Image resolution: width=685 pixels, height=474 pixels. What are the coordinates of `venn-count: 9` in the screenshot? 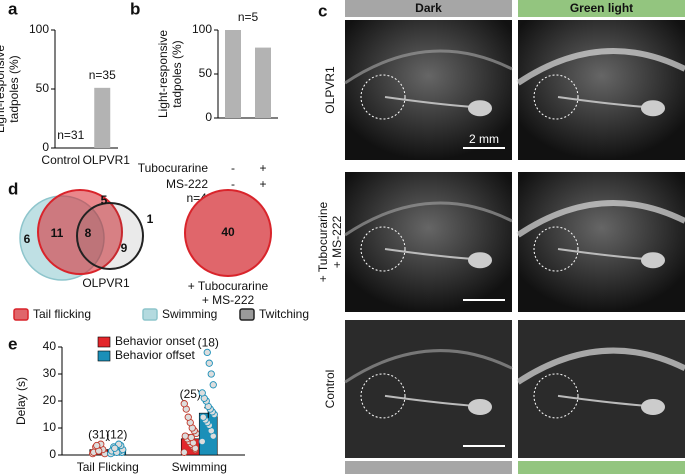 It's located at (124, 248).